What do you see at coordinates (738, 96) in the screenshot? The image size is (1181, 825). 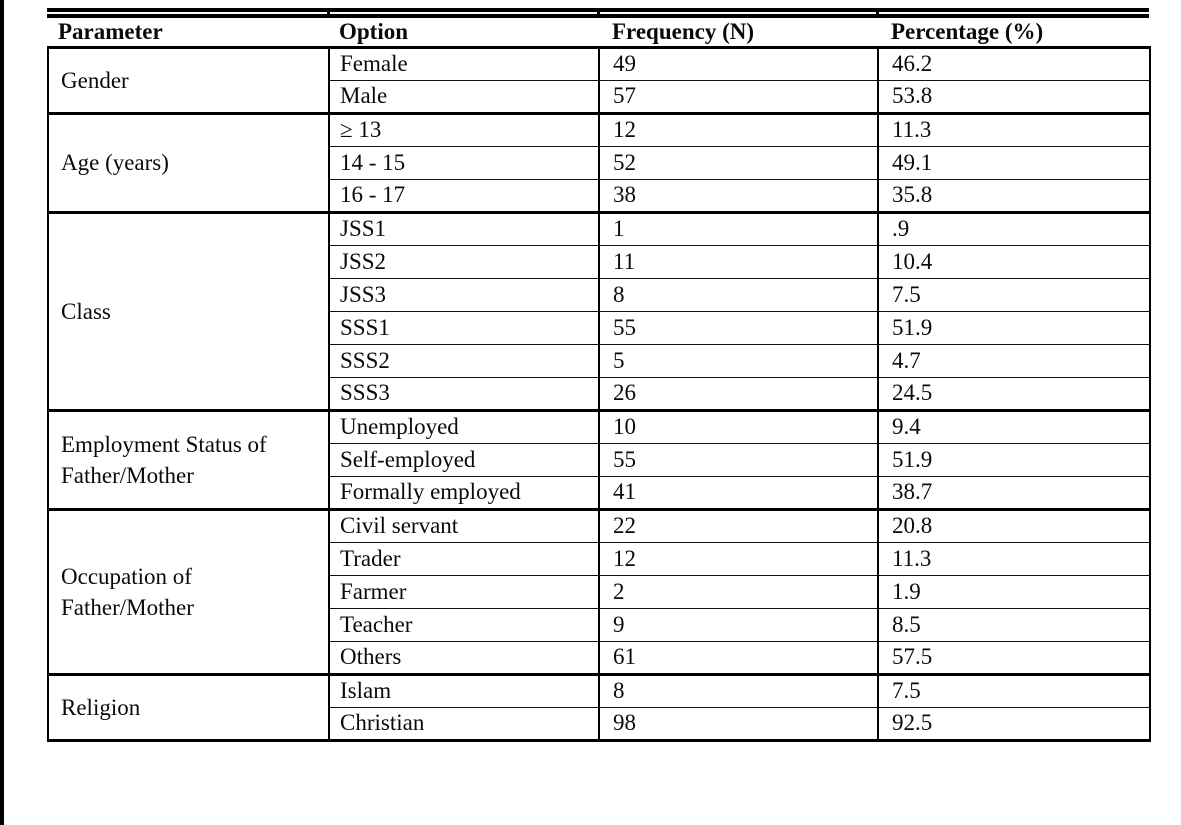 I see `frequency-cell: 57` at bounding box center [738, 96].